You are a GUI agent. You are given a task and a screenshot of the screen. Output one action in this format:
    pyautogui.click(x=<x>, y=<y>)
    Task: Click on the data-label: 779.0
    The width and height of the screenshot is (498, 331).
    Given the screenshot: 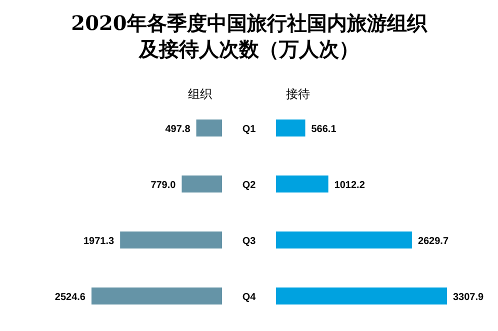 What is the action you would take?
    pyautogui.click(x=163, y=185)
    